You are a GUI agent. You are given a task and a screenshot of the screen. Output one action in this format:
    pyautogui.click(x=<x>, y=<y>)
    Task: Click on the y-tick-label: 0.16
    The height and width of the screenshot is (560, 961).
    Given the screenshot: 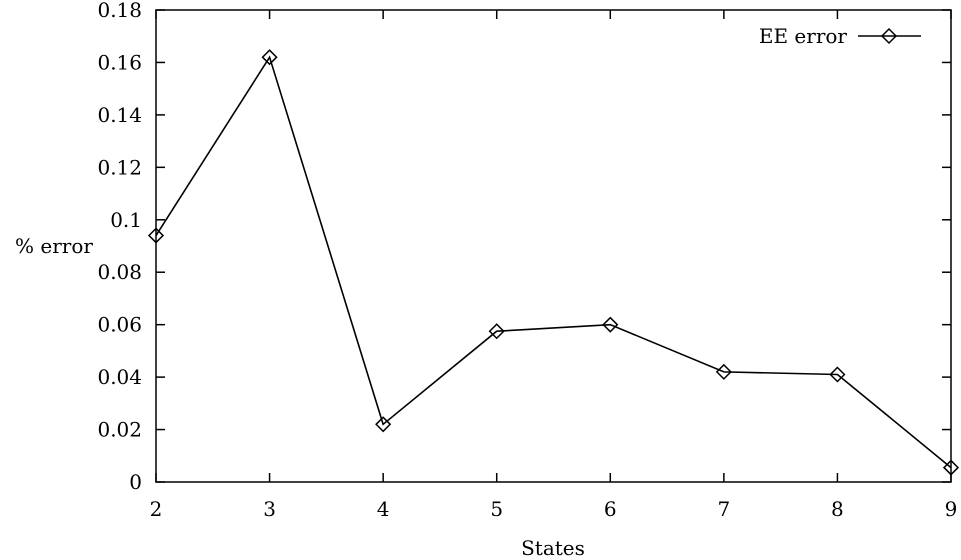 What is the action you would take?
    pyautogui.click(x=119, y=62)
    